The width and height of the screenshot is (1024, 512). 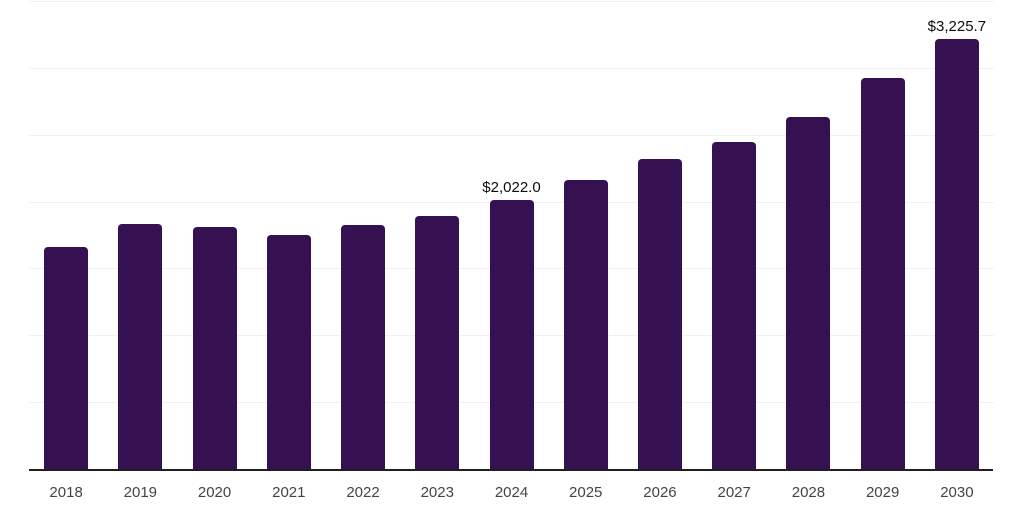 I want to click on x-tick-label-2021: 2021, so click(x=289, y=492).